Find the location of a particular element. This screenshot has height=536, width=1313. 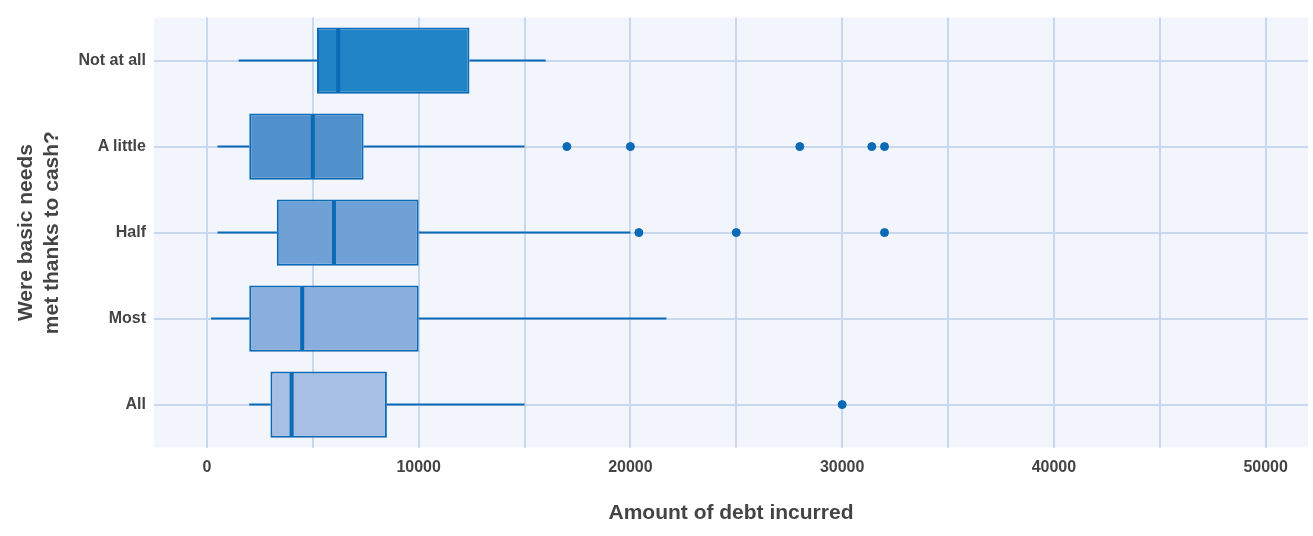

x-tick-label: 30000 is located at coordinates (842, 466).